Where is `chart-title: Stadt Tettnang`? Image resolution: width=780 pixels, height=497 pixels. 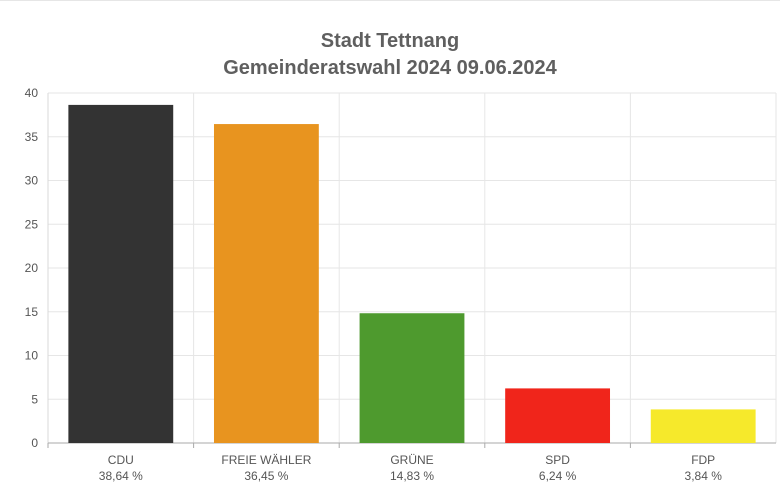
chart-title: Stadt Tettnang is located at coordinates (390, 41).